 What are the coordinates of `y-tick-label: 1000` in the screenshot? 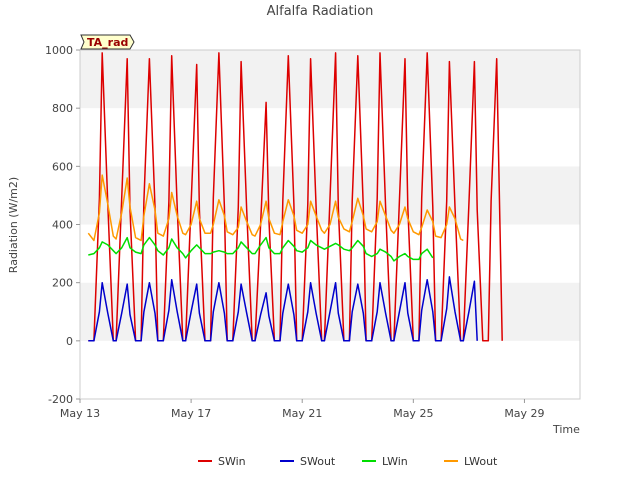 It's located at (59, 50).